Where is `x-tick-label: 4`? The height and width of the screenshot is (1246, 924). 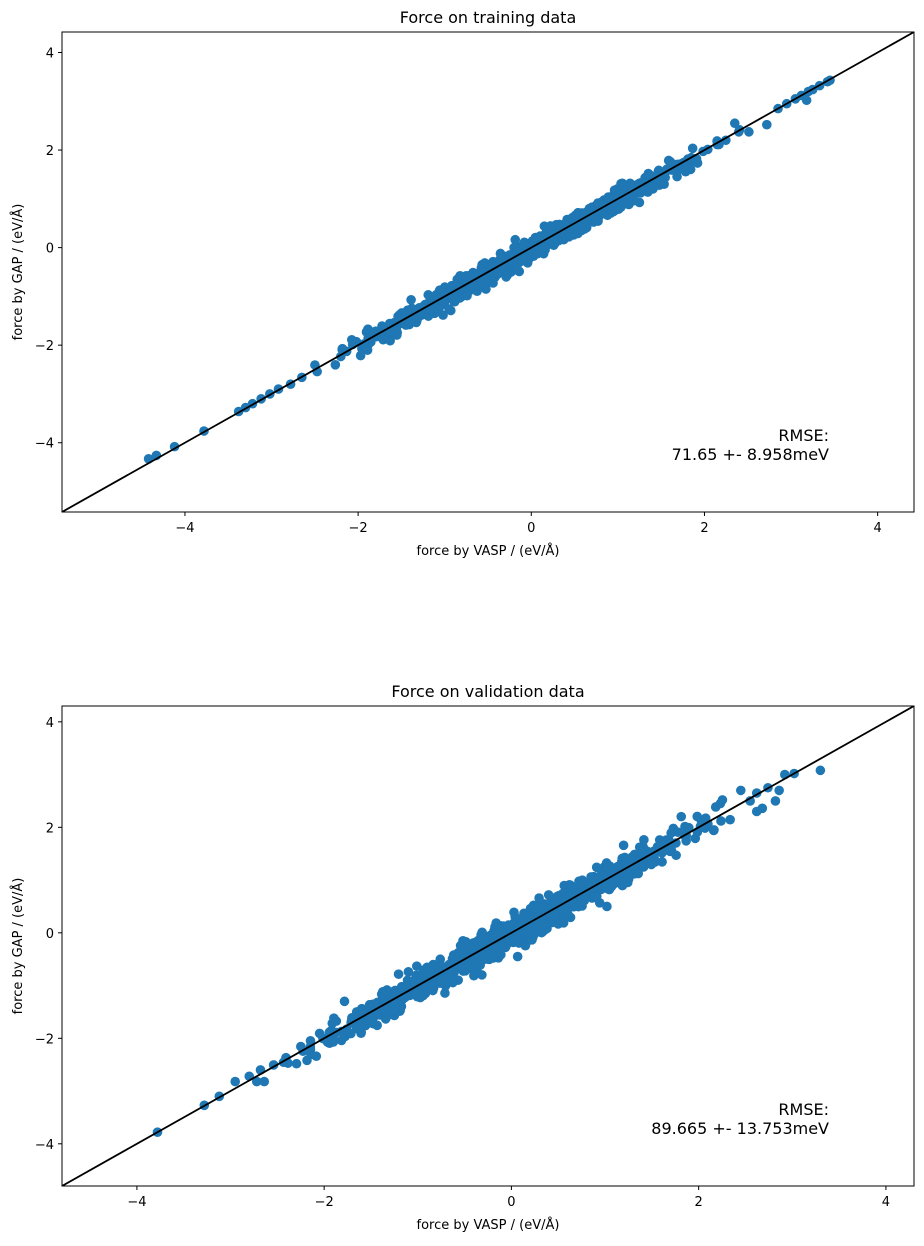
x-tick-label: 4 is located at coordinates (877, 528).